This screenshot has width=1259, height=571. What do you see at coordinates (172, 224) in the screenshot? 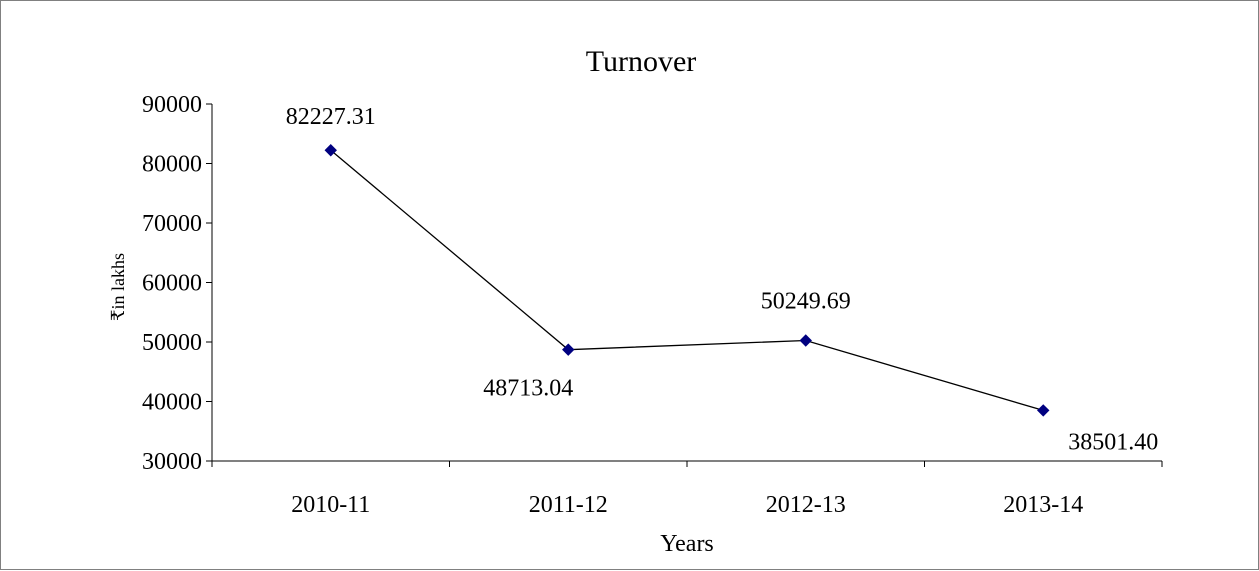
I see `y-tick-label: 70000` at bounding box center [172, 224].